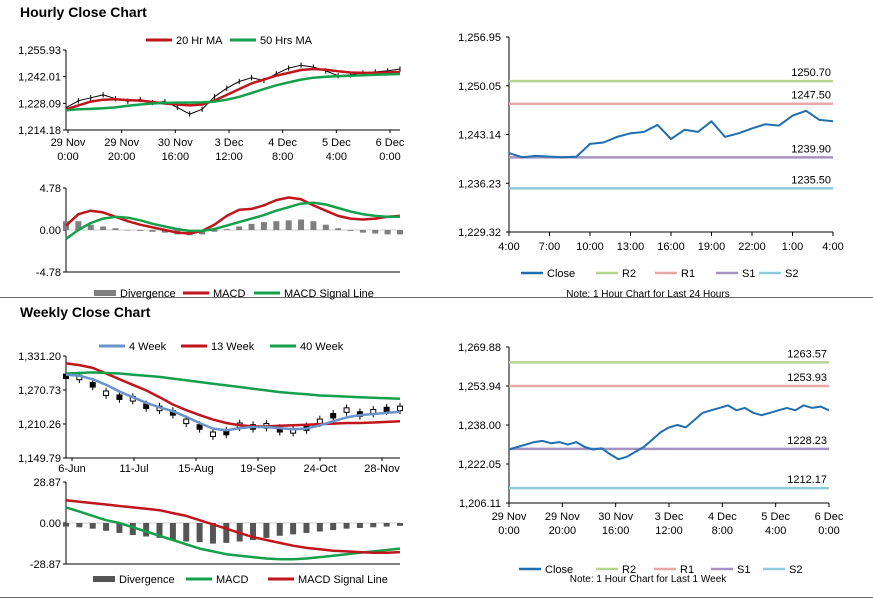 Image resolution: width=873 pixels, height=601 pixels. I want to click on weekly_levels-close-line, so click(669, 432).